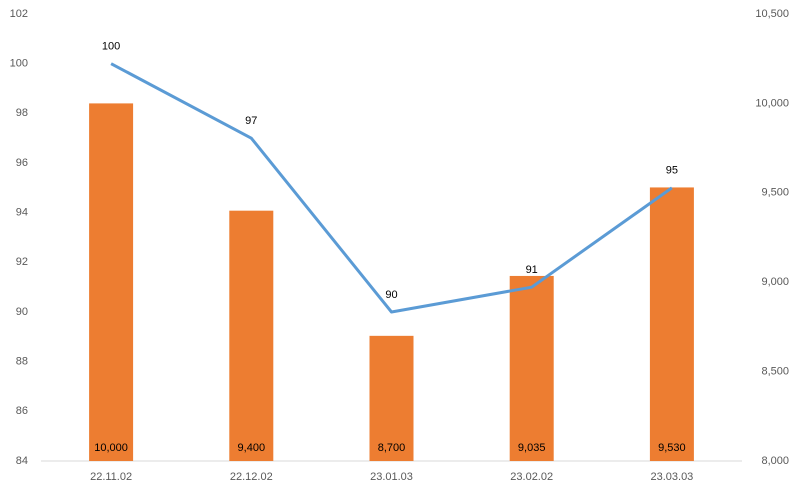  Describe the element at coordinates (531, 477) in the screenshot. I see `x-tick-label: 23.02.02` at that location.